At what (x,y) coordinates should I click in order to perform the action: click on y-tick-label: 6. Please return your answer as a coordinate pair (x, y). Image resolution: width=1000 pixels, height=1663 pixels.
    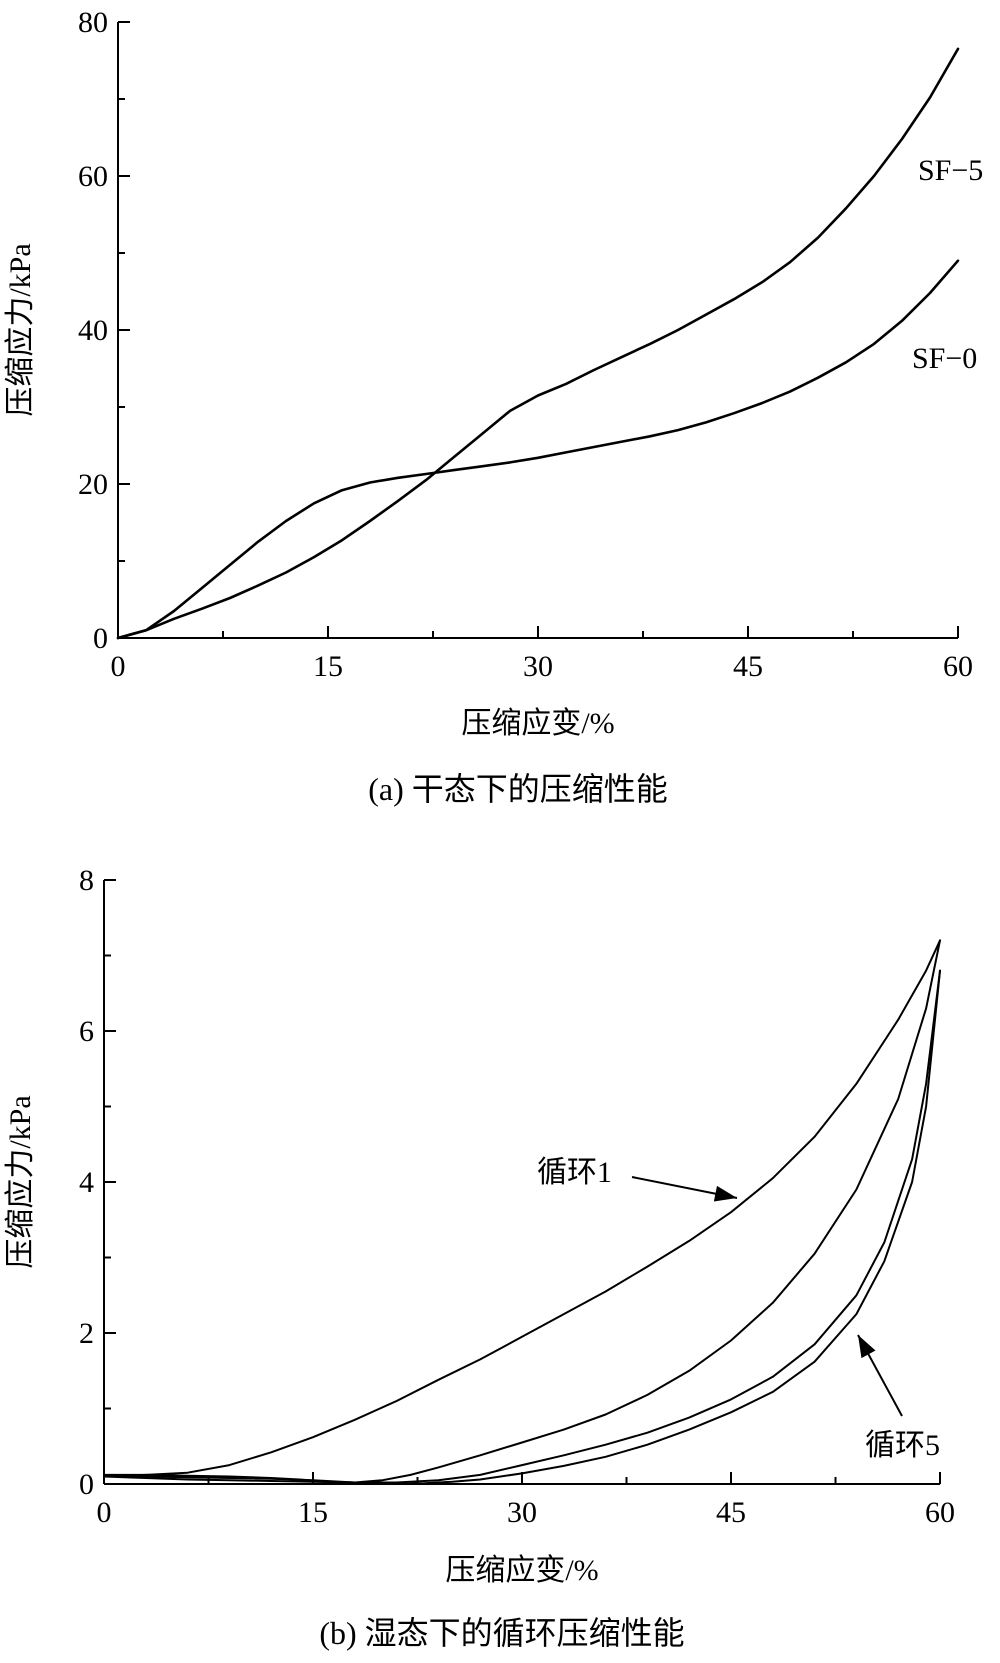
    Looking at the image, I should click on (86, 1031).